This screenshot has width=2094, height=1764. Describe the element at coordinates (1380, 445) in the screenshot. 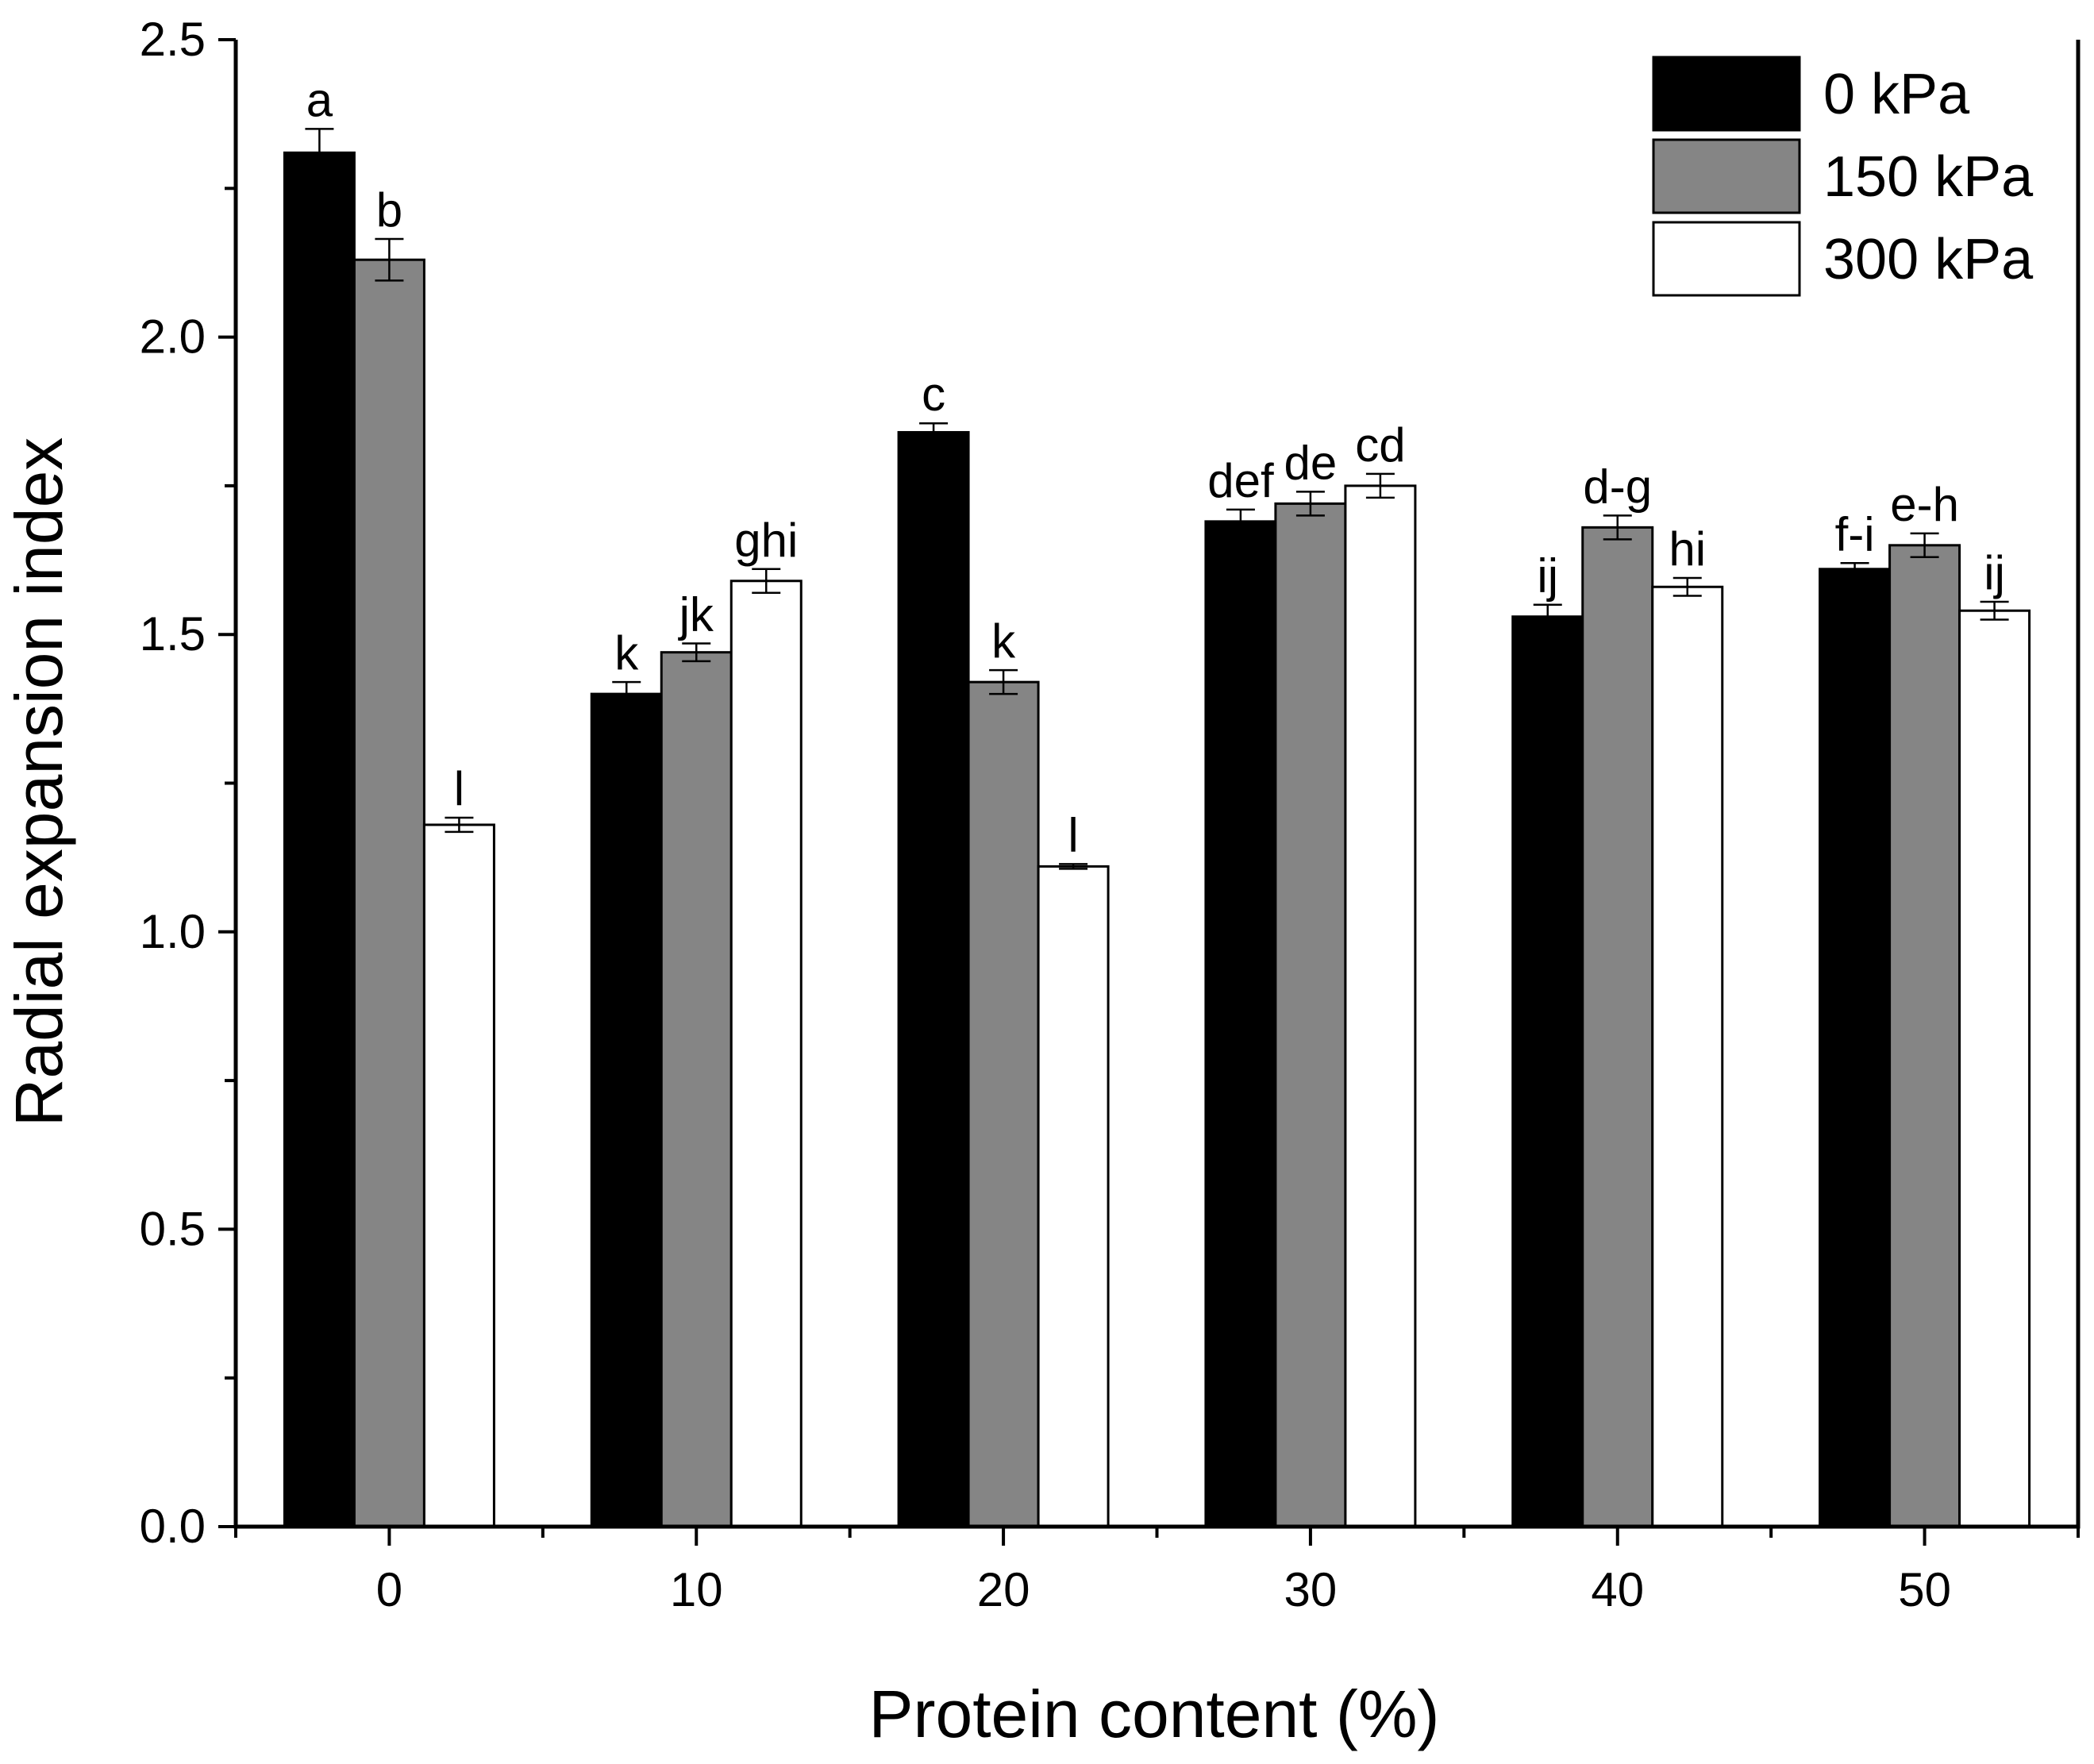

I see `significance-label: cd` at that location.